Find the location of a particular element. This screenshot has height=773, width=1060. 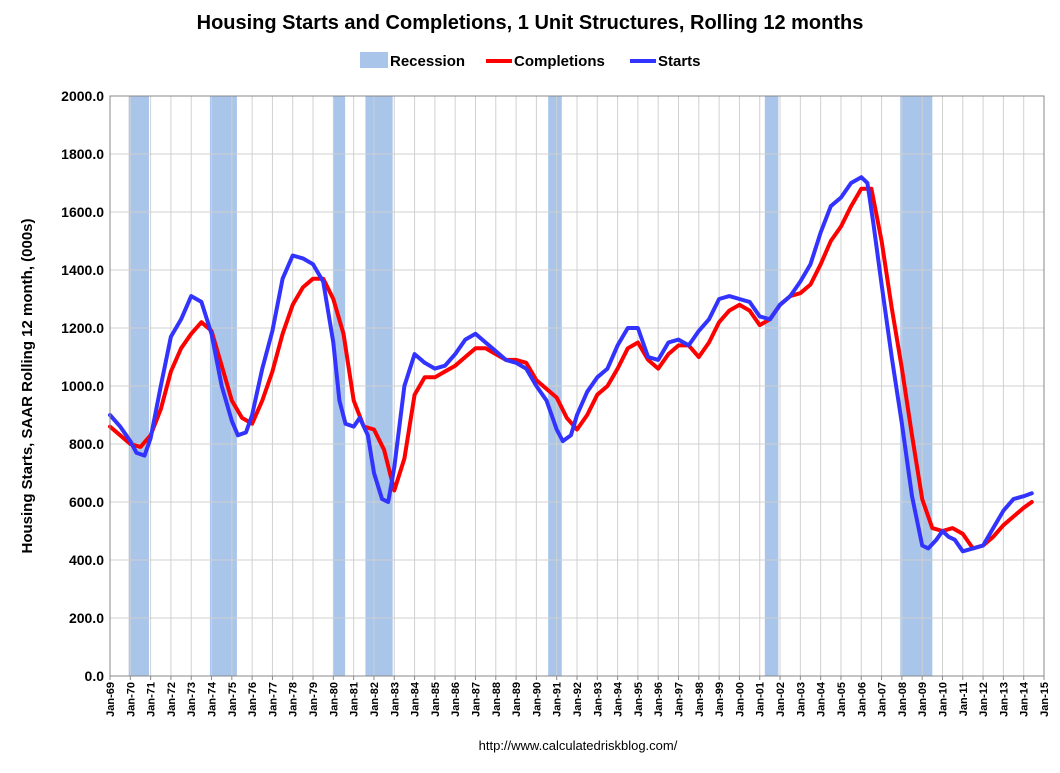

y-tick-label: 200.0 is located at coordinates (86, 618).